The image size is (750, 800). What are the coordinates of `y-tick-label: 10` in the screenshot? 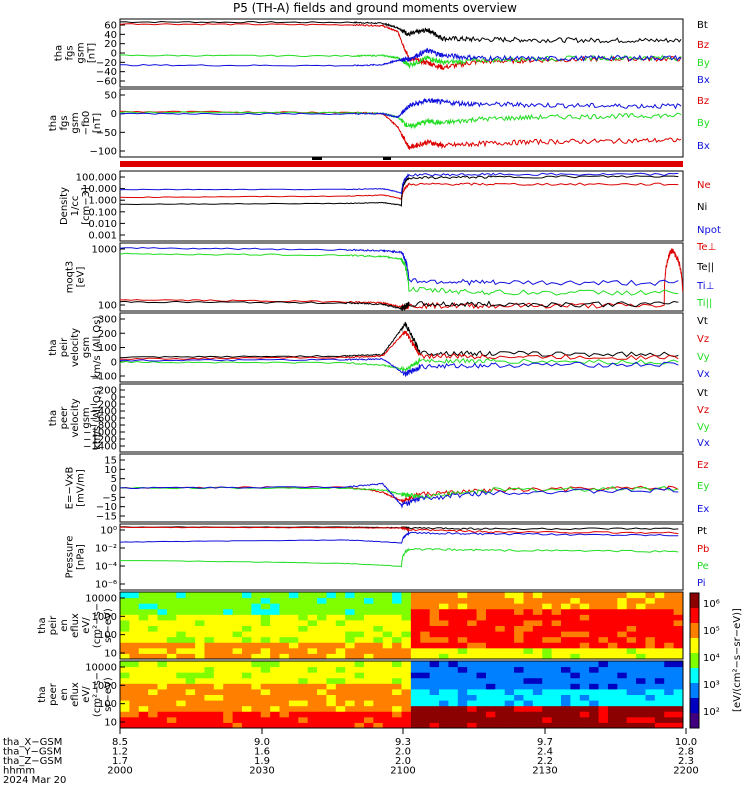 It's located at (110, 654).